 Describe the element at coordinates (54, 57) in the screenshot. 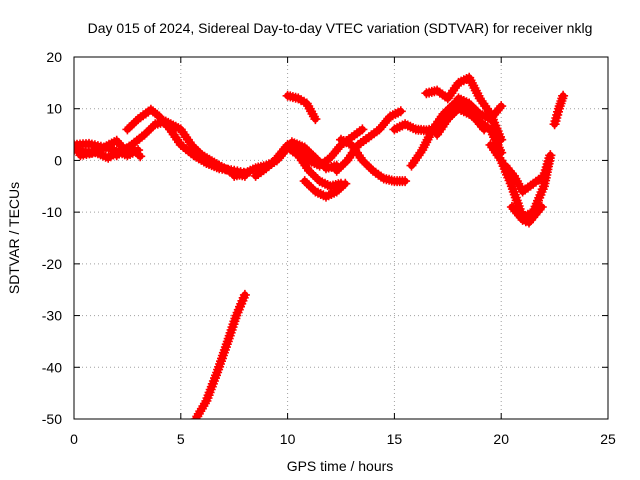

I see `y-tick-label: 20` at that location.